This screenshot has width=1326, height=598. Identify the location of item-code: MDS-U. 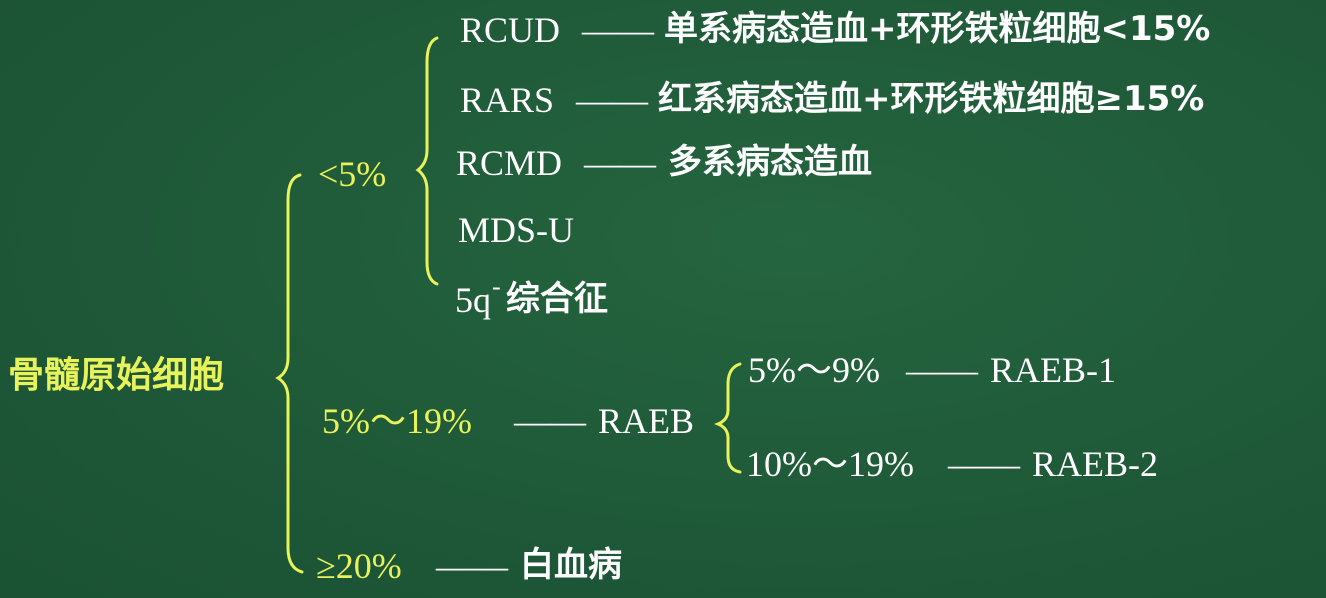
(516, 230).